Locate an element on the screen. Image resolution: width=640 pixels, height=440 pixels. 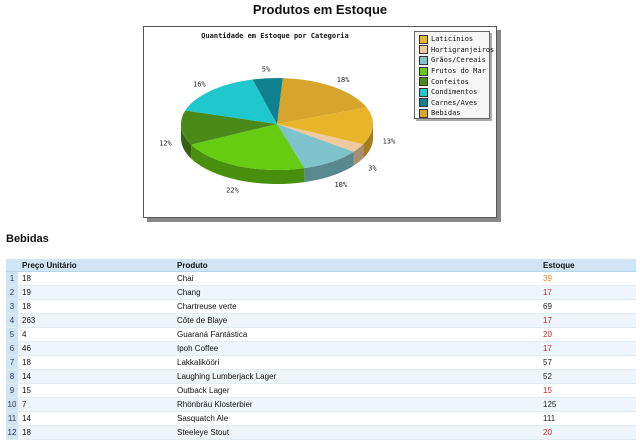
legend-item: Bebidas is located at coordinates (454, 113).